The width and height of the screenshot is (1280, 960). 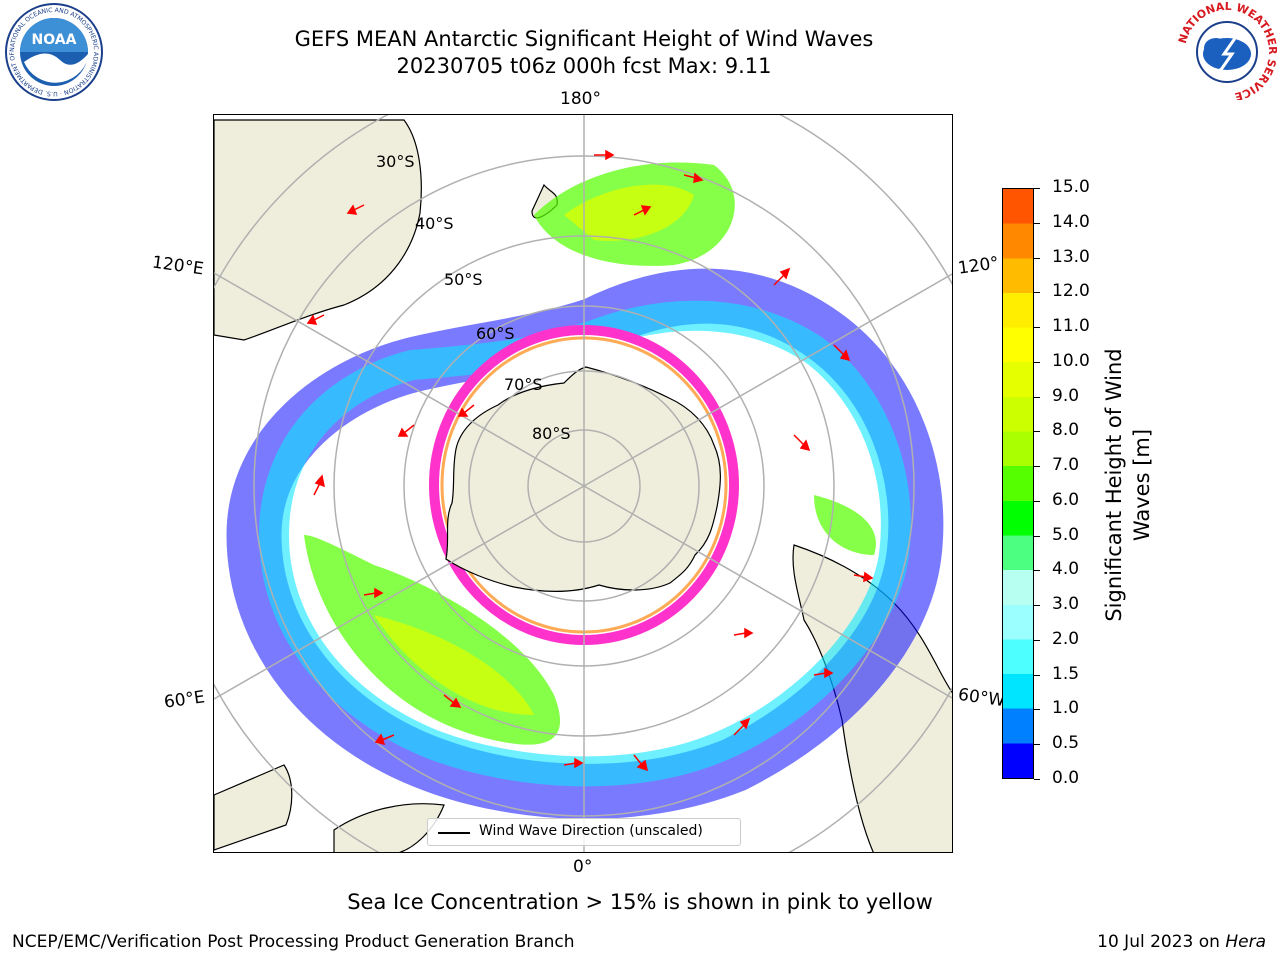 What do you see at coordinates (591, 831) in the screenshot?
I see `legend-label: Wind Wave Direction (unscaled)` at bounding box center [591, 831].